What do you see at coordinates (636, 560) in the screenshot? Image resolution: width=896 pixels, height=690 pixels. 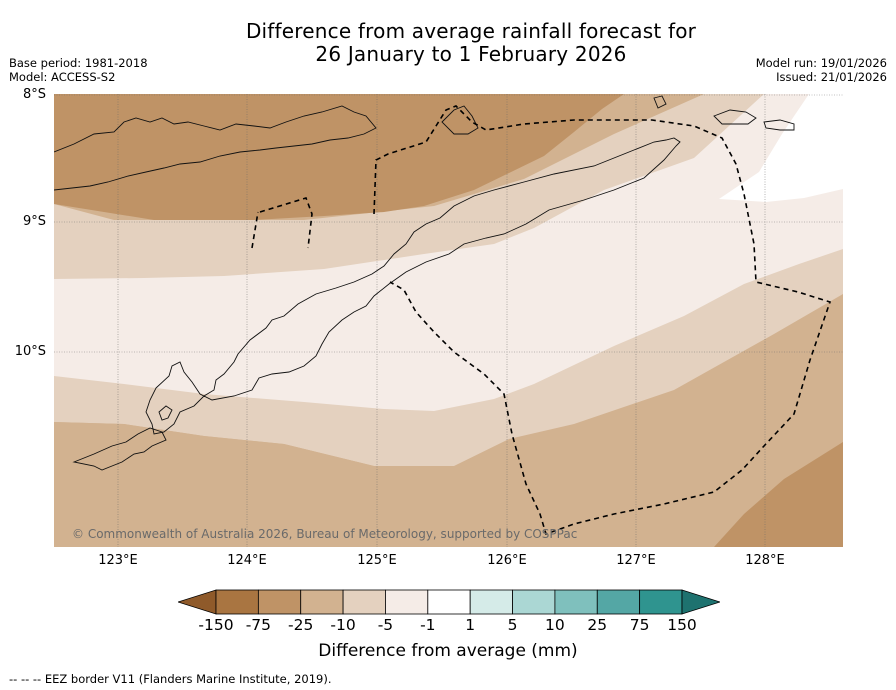 I see `lon-label-127e: 127°E` at bounding box center [636, 560].